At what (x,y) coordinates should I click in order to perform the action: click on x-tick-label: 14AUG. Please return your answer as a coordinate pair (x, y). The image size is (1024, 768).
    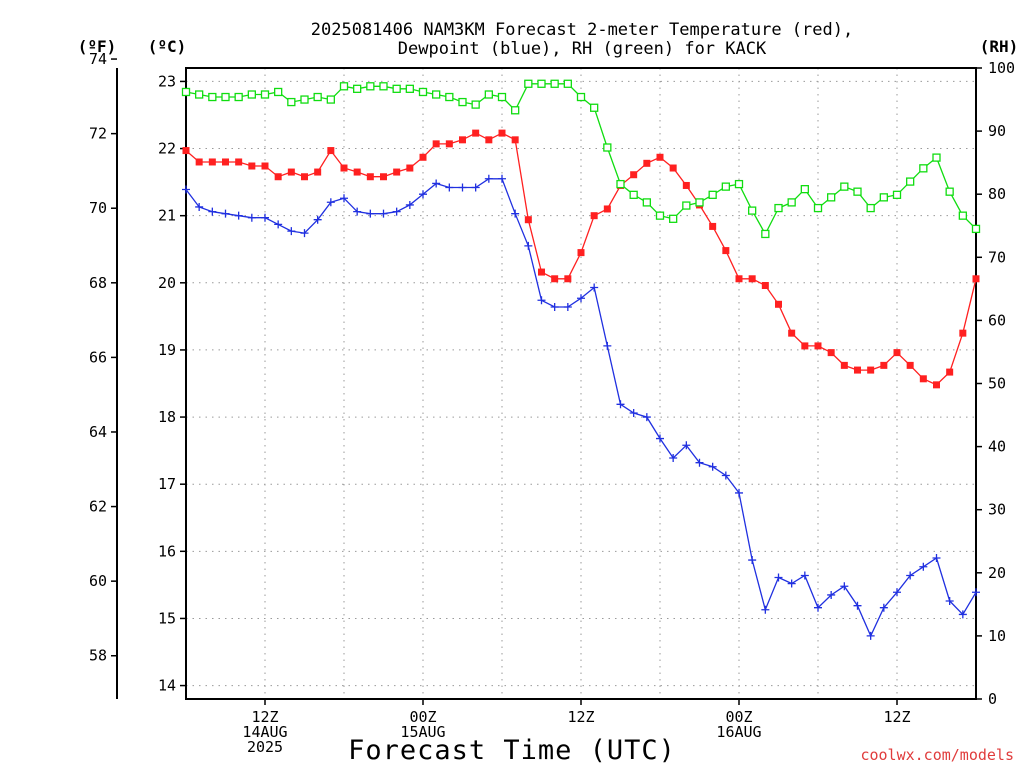
    Looking at the image, I should click on (264, 732).